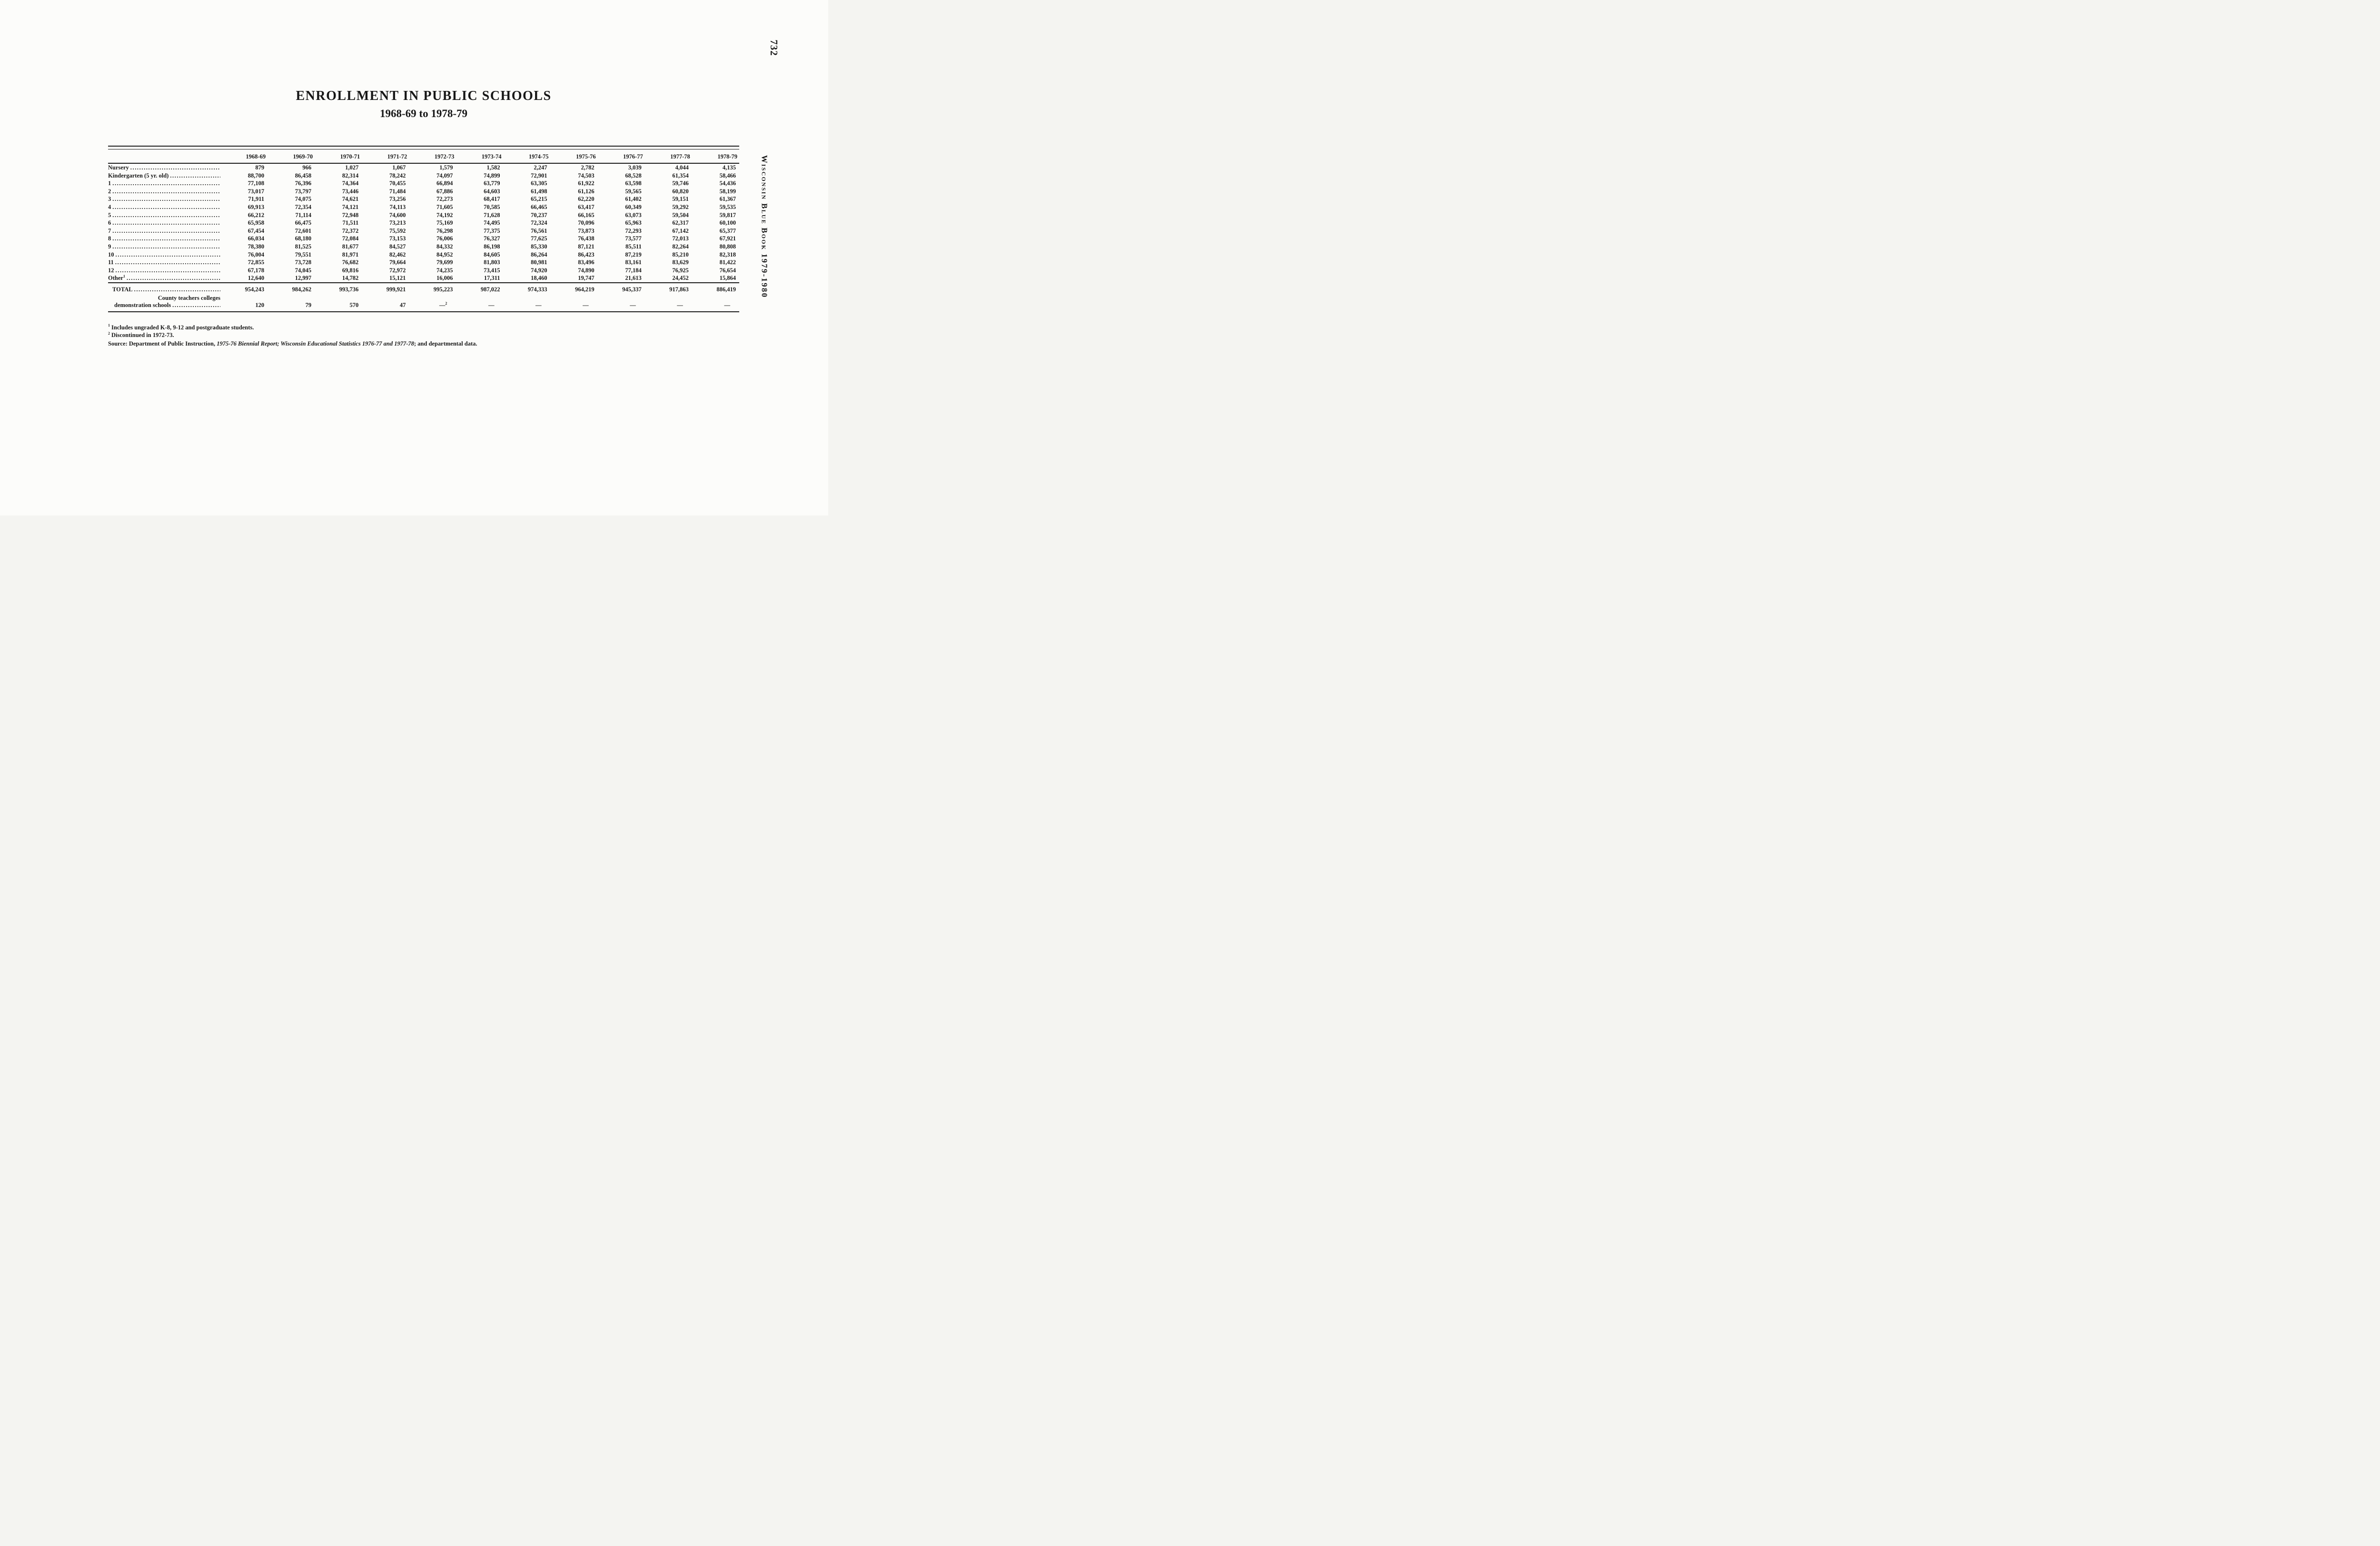  What do you see at coordinates (539, 206) in the screenshot?
I see `cell-value: 66,465` at bounding box center [539, 206].